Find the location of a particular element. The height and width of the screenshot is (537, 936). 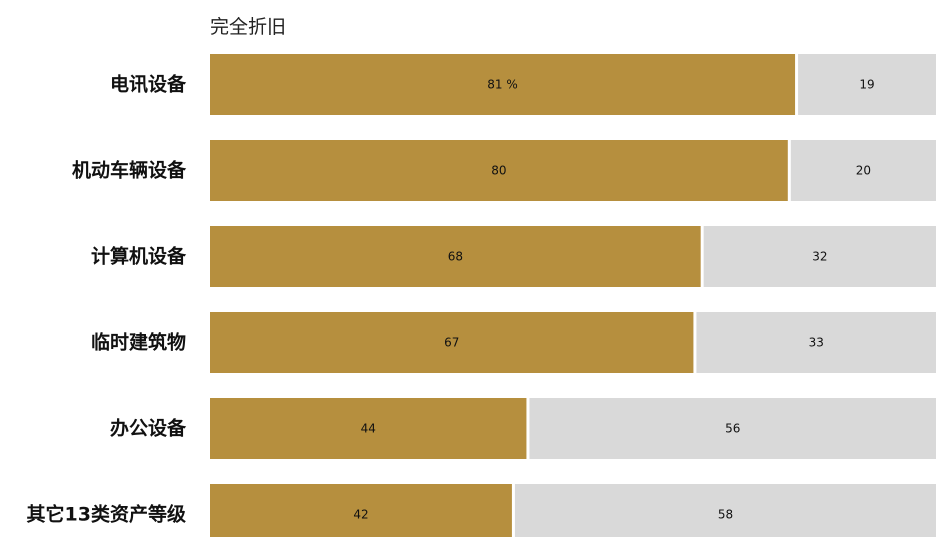

value-label: 80 is located at coordinates (498, 171).